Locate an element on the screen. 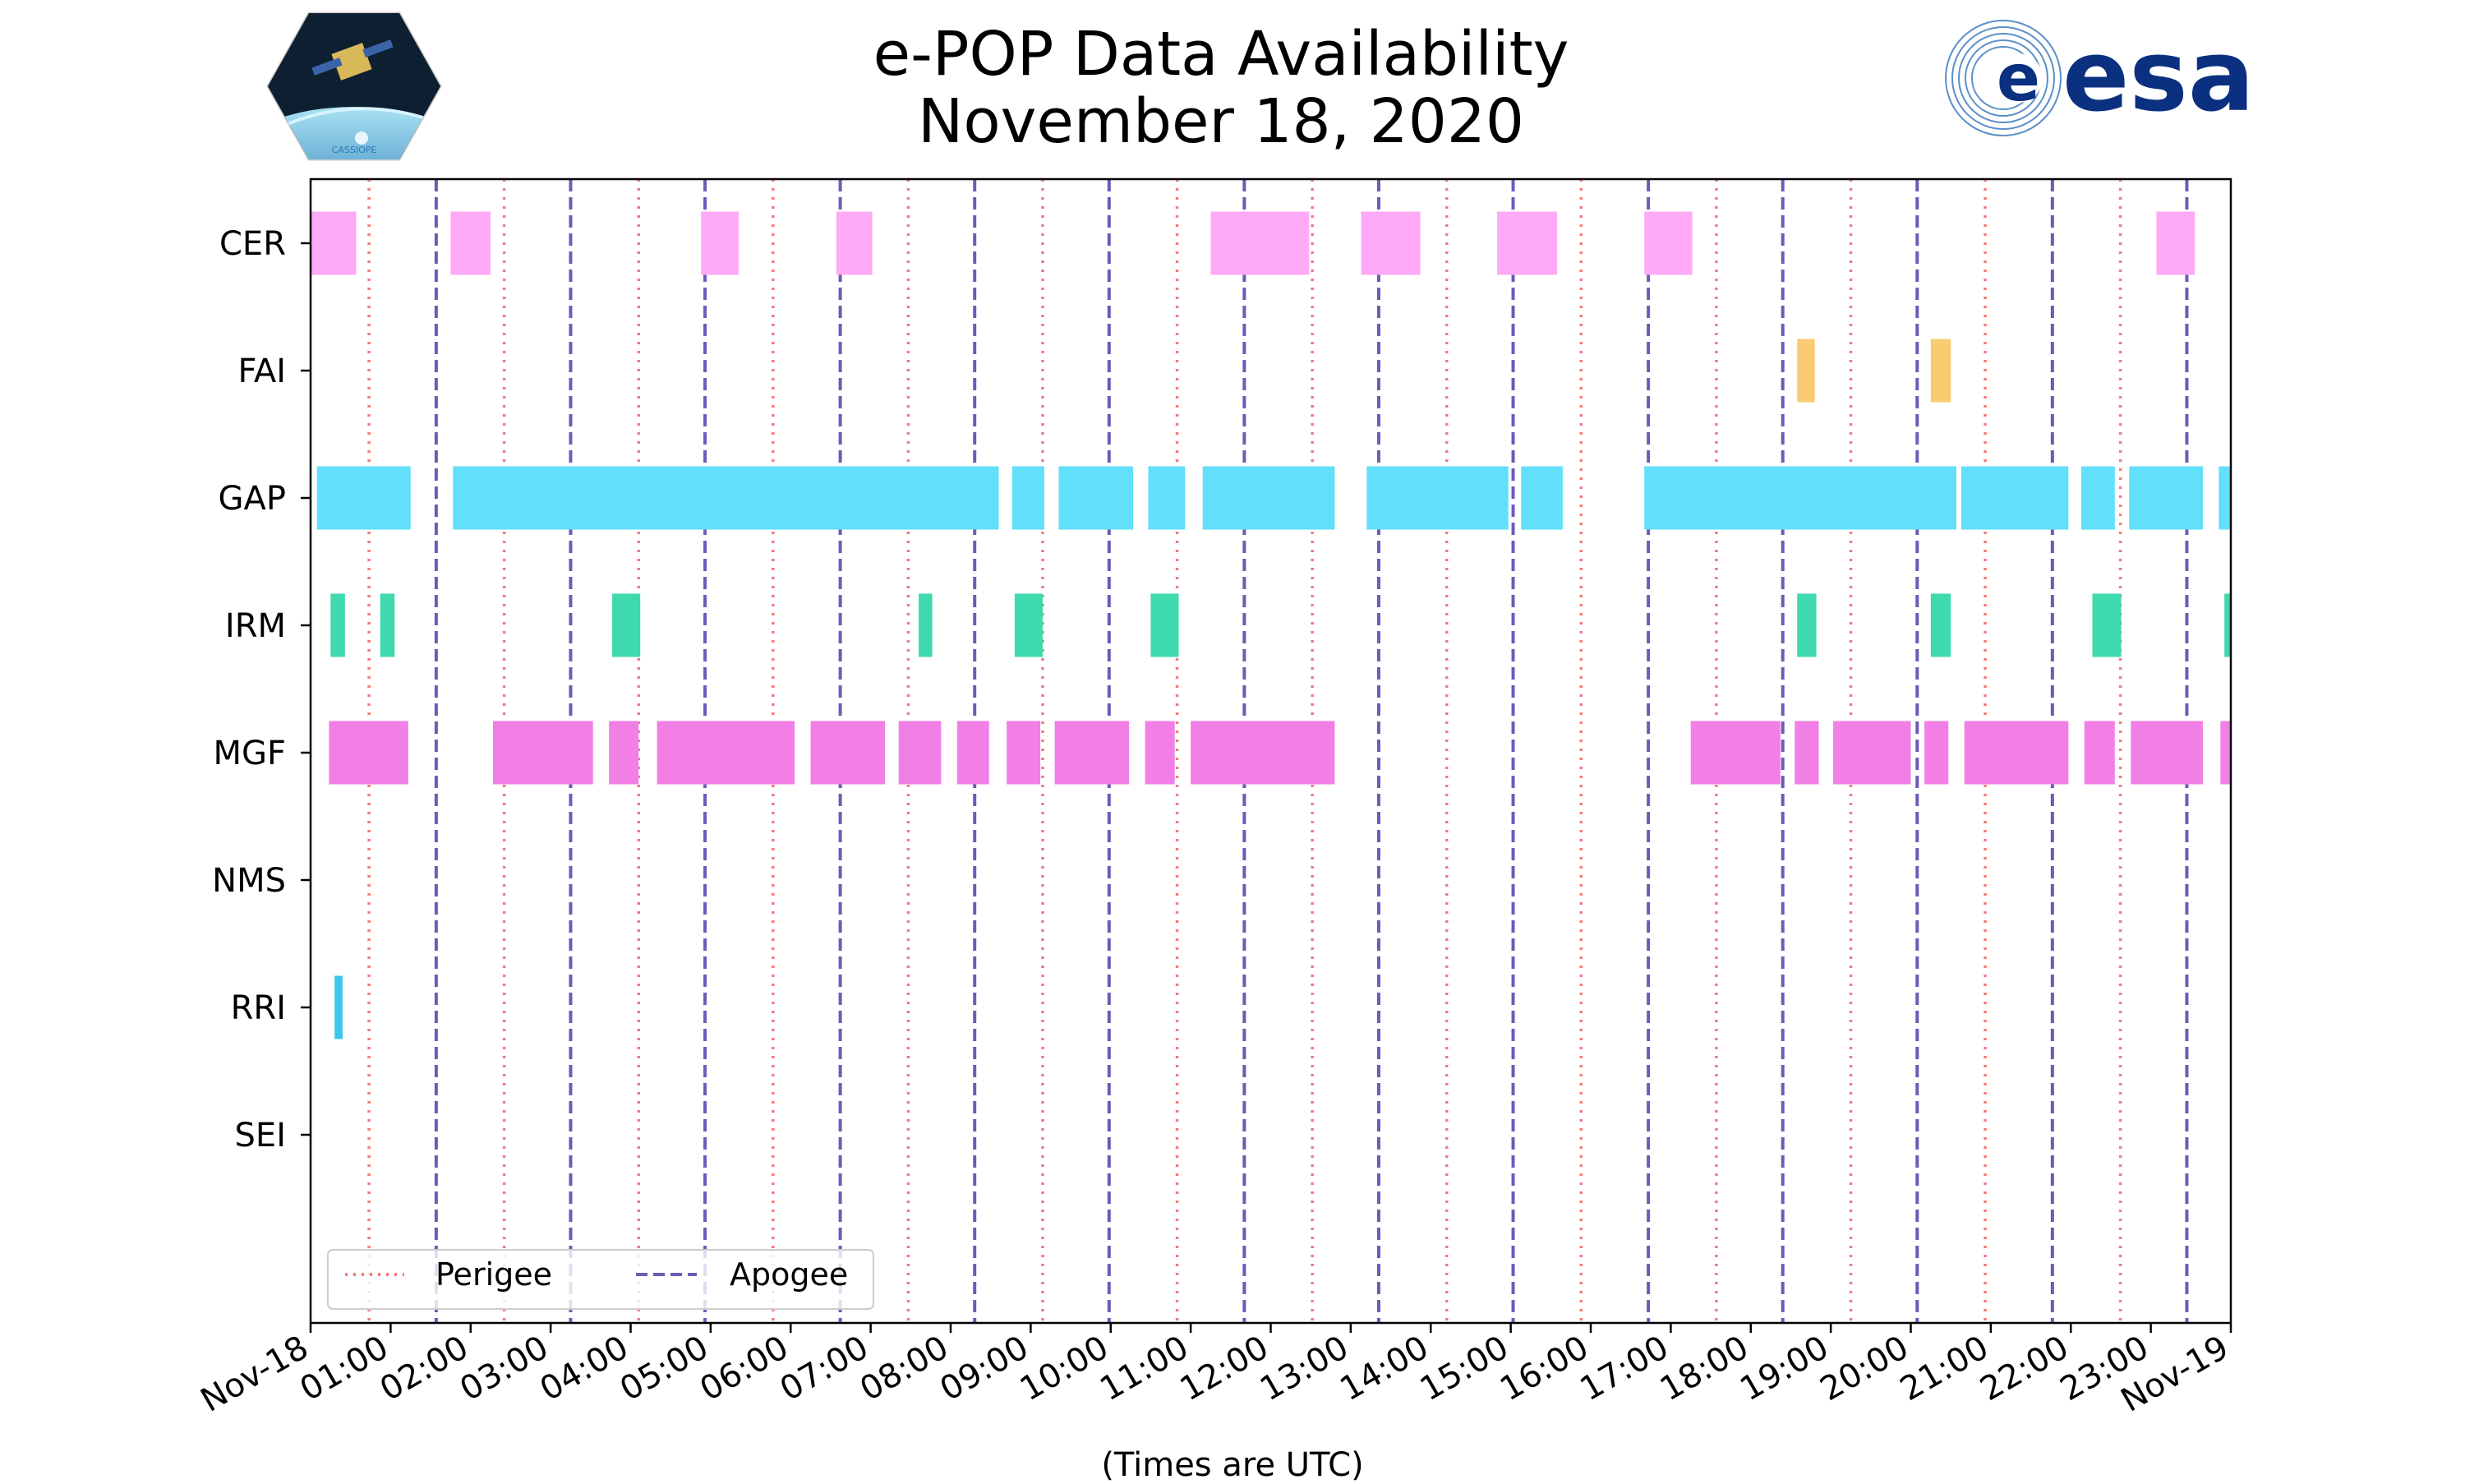  y-tick-label: MGF is located at coordinates (249, 754).